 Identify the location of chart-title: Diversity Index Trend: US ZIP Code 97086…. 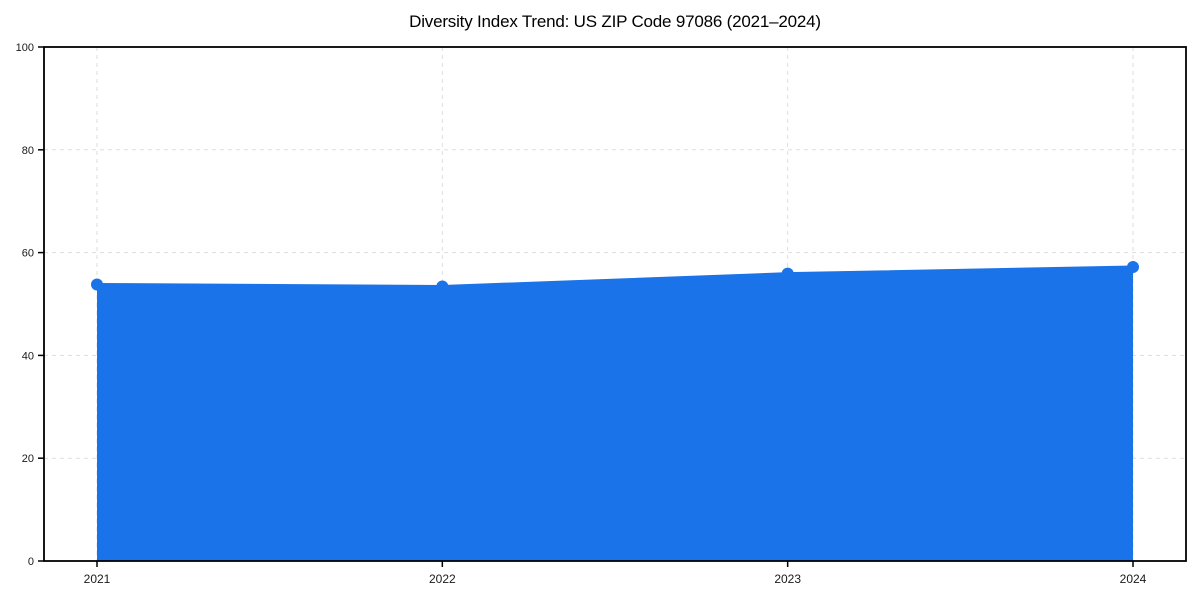
(615, 21).